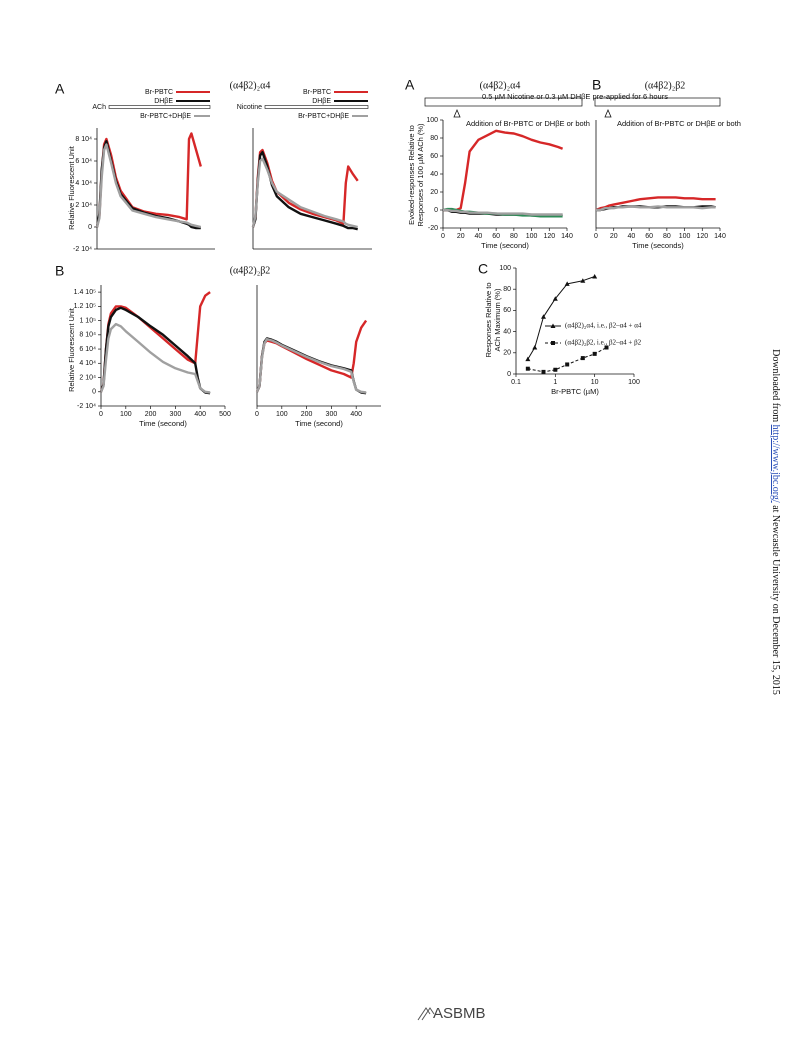  What do you see at coordinates (249, 107) in the screenshot?
I see `treatment-label: Nicotine` at bounding box center [249, 107].